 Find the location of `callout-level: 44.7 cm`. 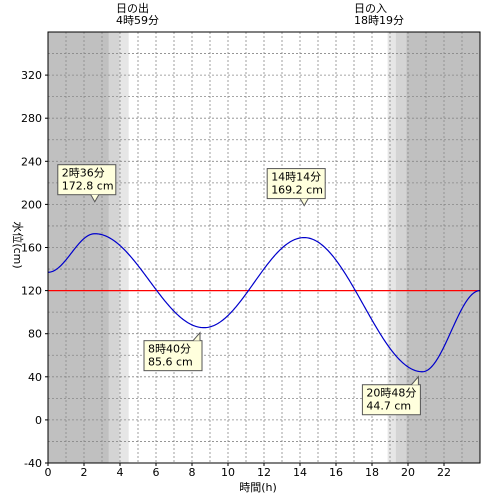

callout-level: 44.7 cm is located at coordinates (388, 406).